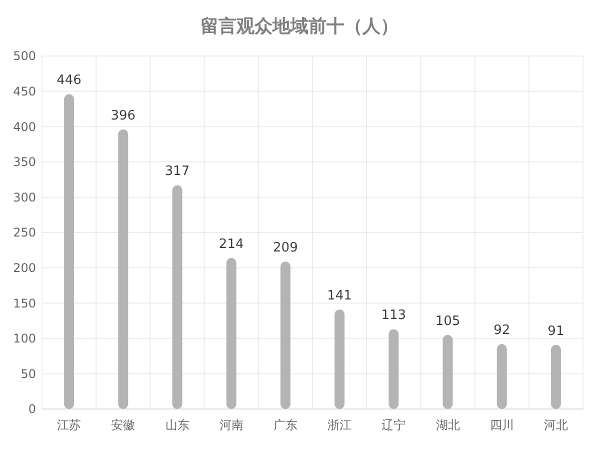 This screenshot has height=449, width=599. I want to click on data-label: 209, so click(285, 248).